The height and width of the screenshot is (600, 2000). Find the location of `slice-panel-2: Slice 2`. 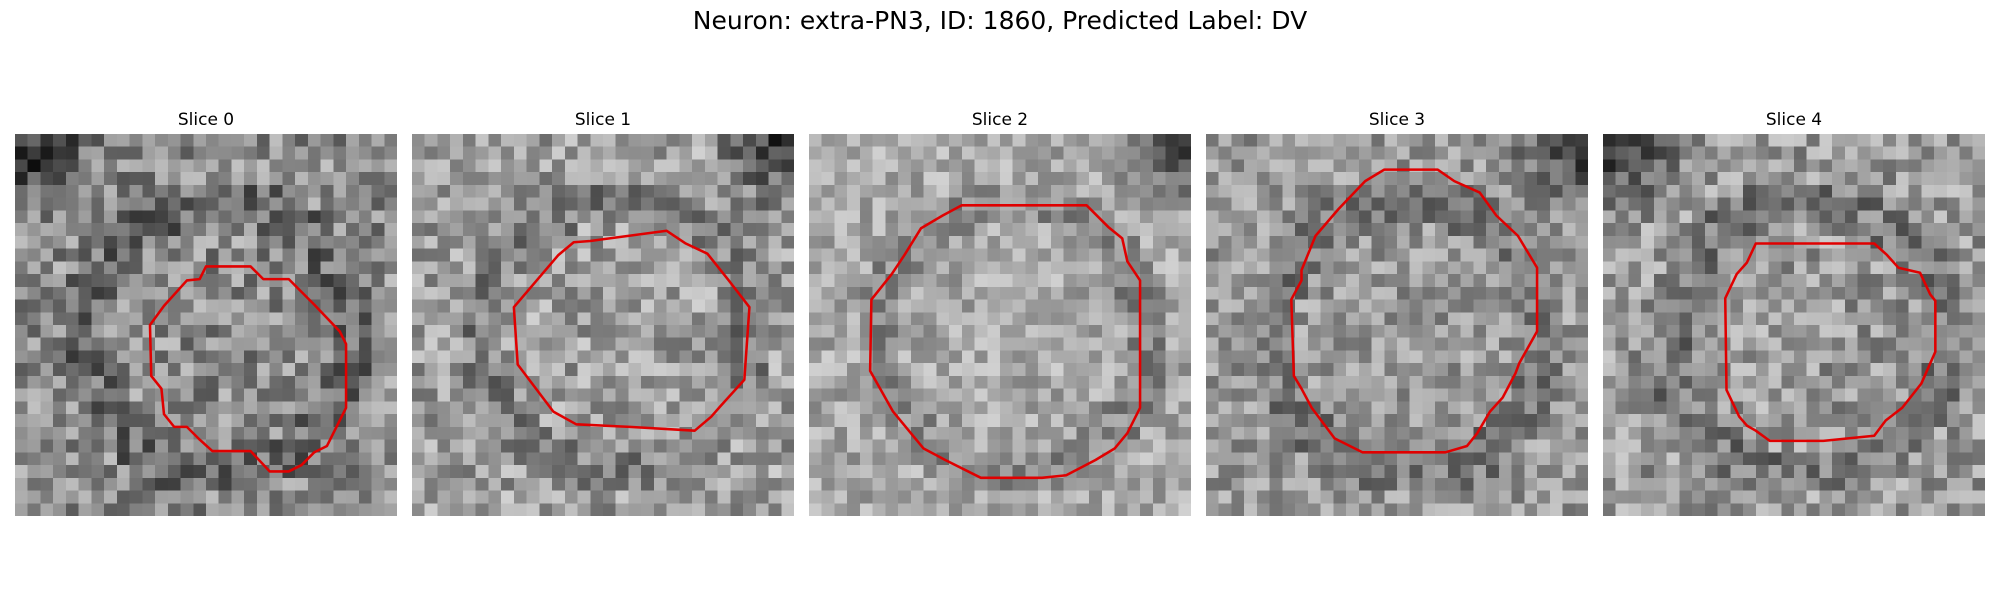

slice-panel-2: Slice 2 is located at coordinates (1000, 311).